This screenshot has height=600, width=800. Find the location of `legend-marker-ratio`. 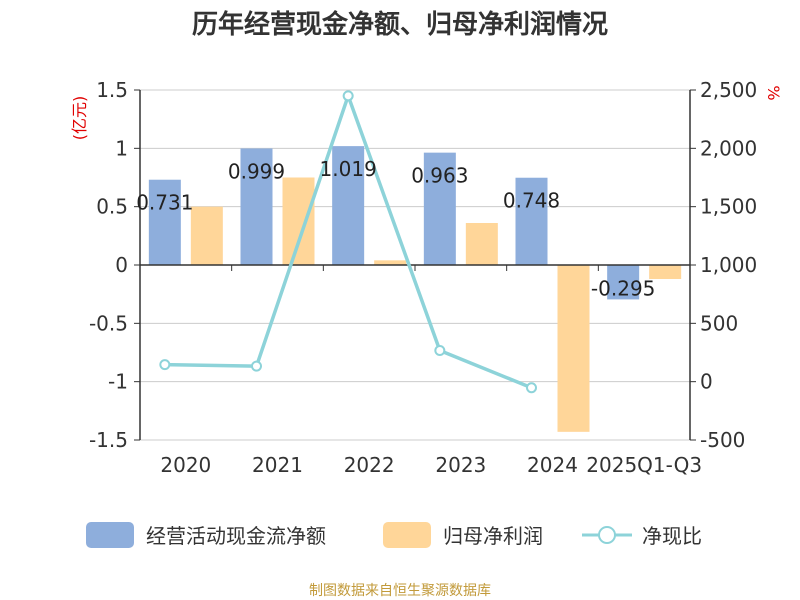

legend-marker-ratio is located at coordinates (607, 535).